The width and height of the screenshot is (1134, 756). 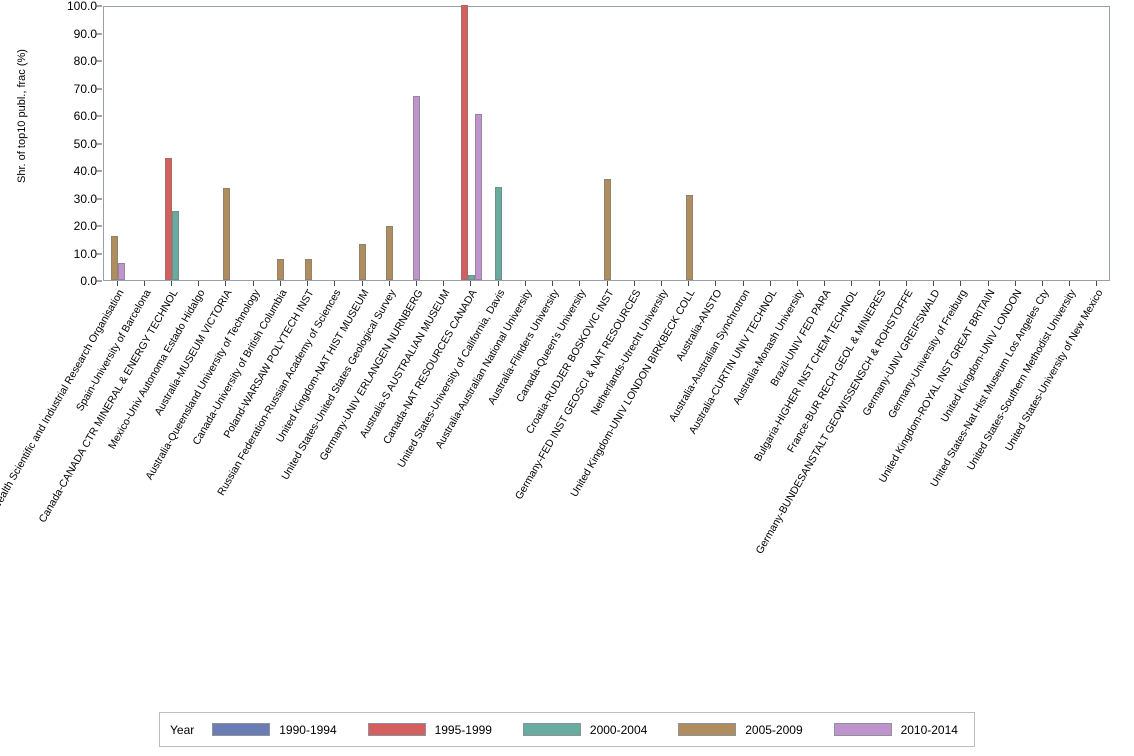 What do you see at coordinates (182, 729) in the screenshot?
I see `legend-title: Year` at bounding box center [182, 729].